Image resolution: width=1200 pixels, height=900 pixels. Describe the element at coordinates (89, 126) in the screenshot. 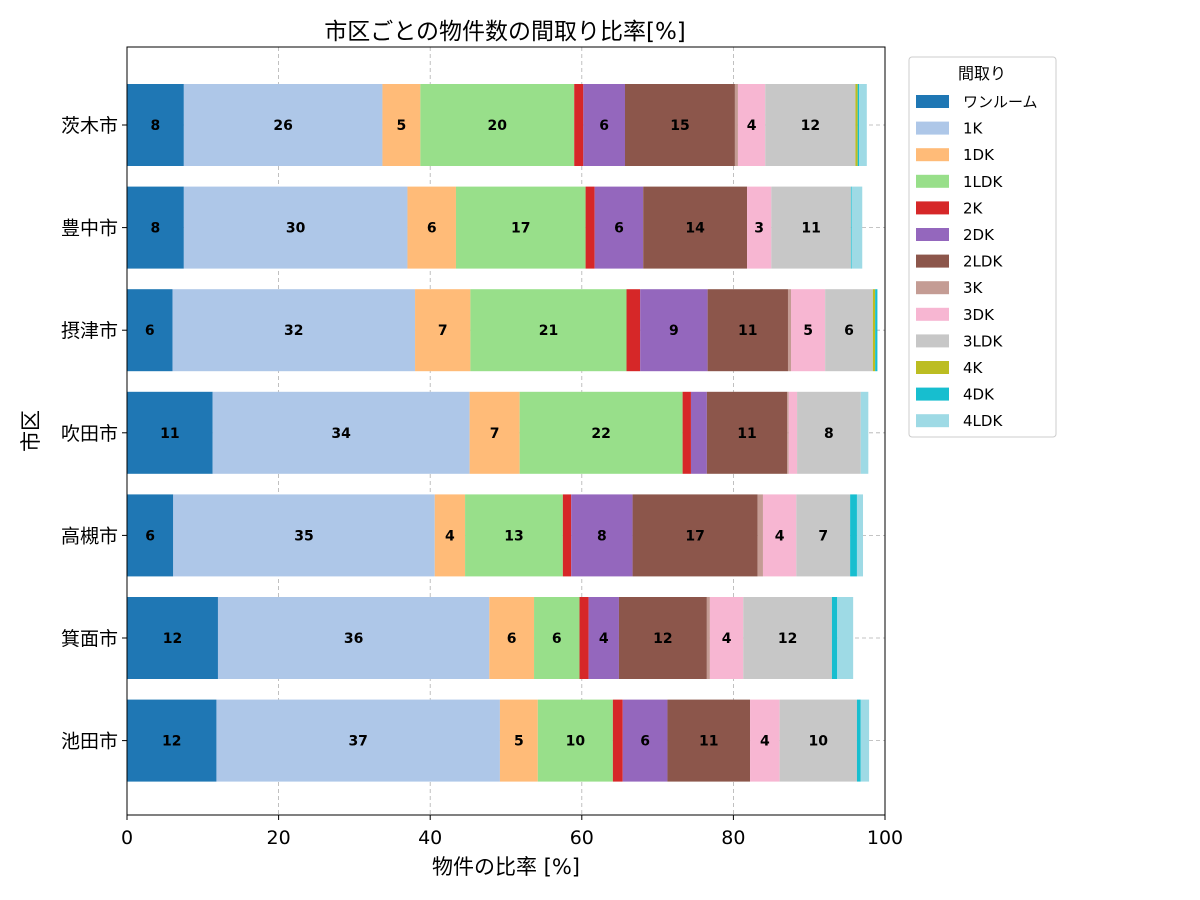

I see `y-tick-label: 茨木市` at that location.